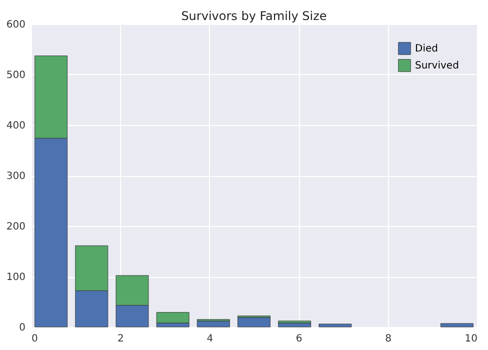 Image resolution: width=488 pixels, height=350 pixels. What do you see at coordinates (121, 339) in the screenshot?
I see `x-tick-label: 2` at bounding box center [121, 339].